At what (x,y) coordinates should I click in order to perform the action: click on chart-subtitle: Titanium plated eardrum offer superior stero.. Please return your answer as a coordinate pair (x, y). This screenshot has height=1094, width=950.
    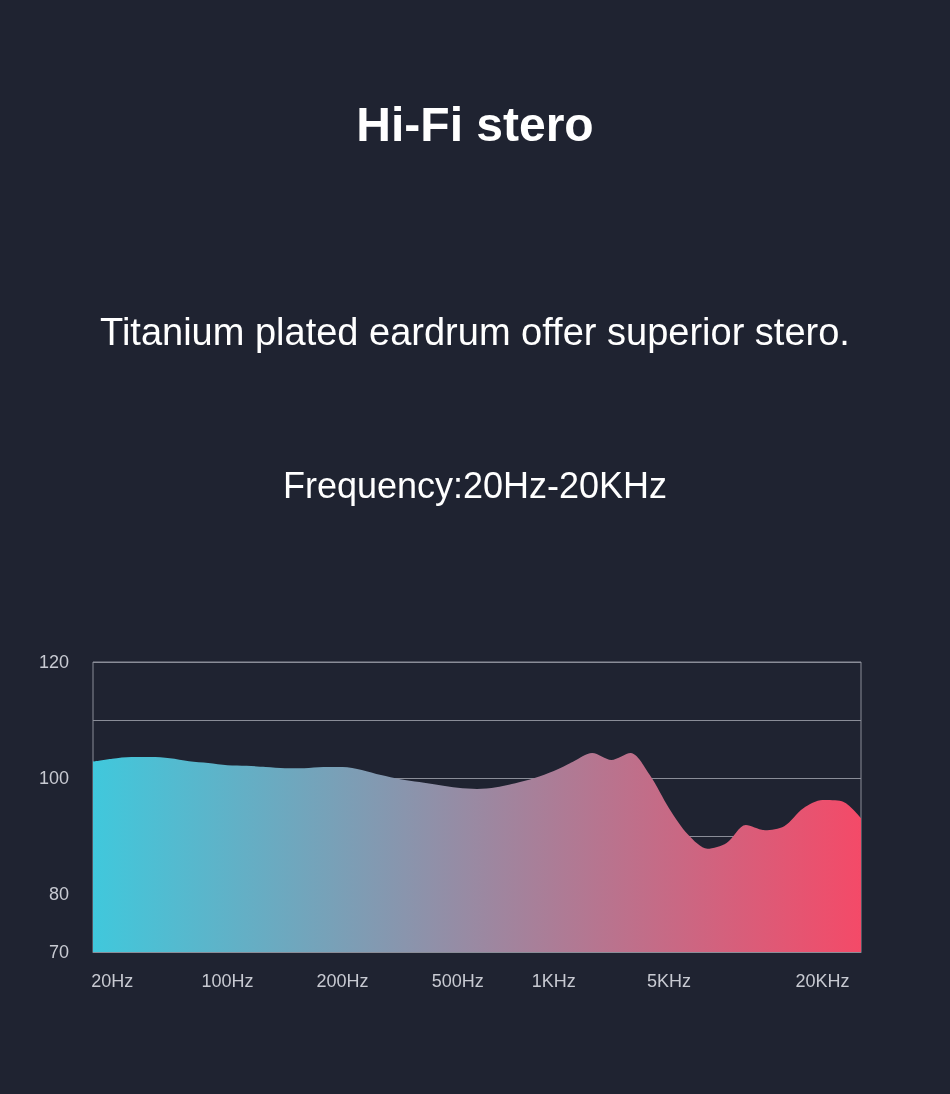
    Looking at the image, I should click on (475, 332).